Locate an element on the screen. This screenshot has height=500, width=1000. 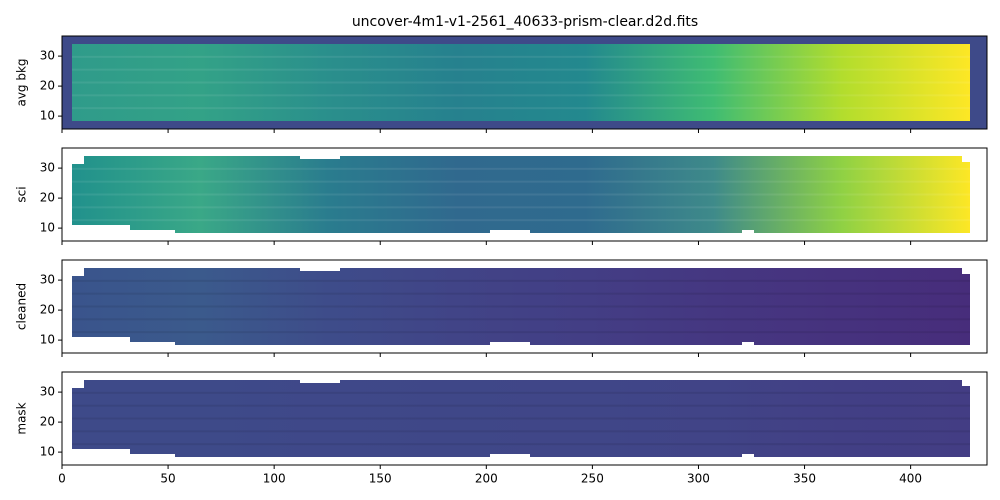
x-tick-label: 300 is located at coordinates (698, 479).